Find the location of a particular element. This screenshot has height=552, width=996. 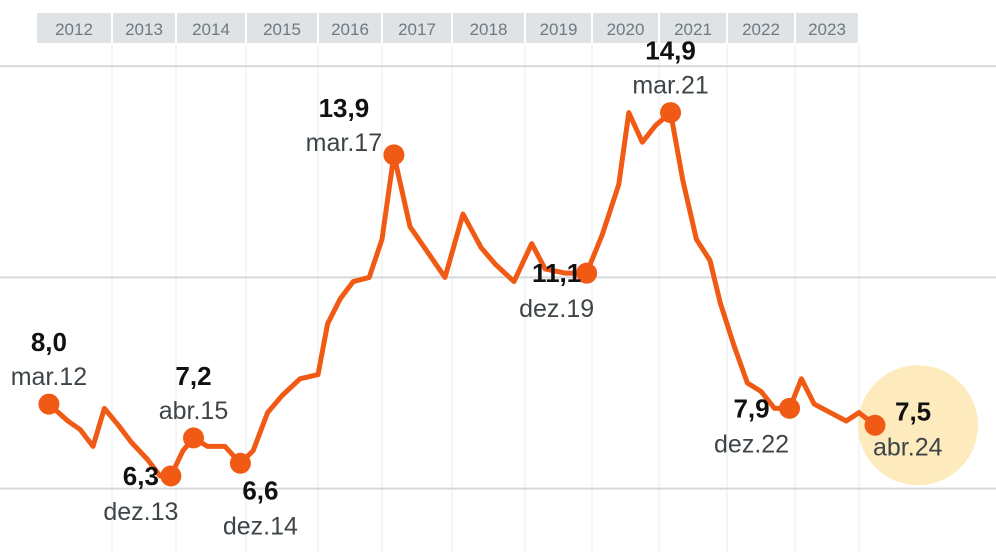

year-tab-2018: 2018 is located at coordinates (488, 28).